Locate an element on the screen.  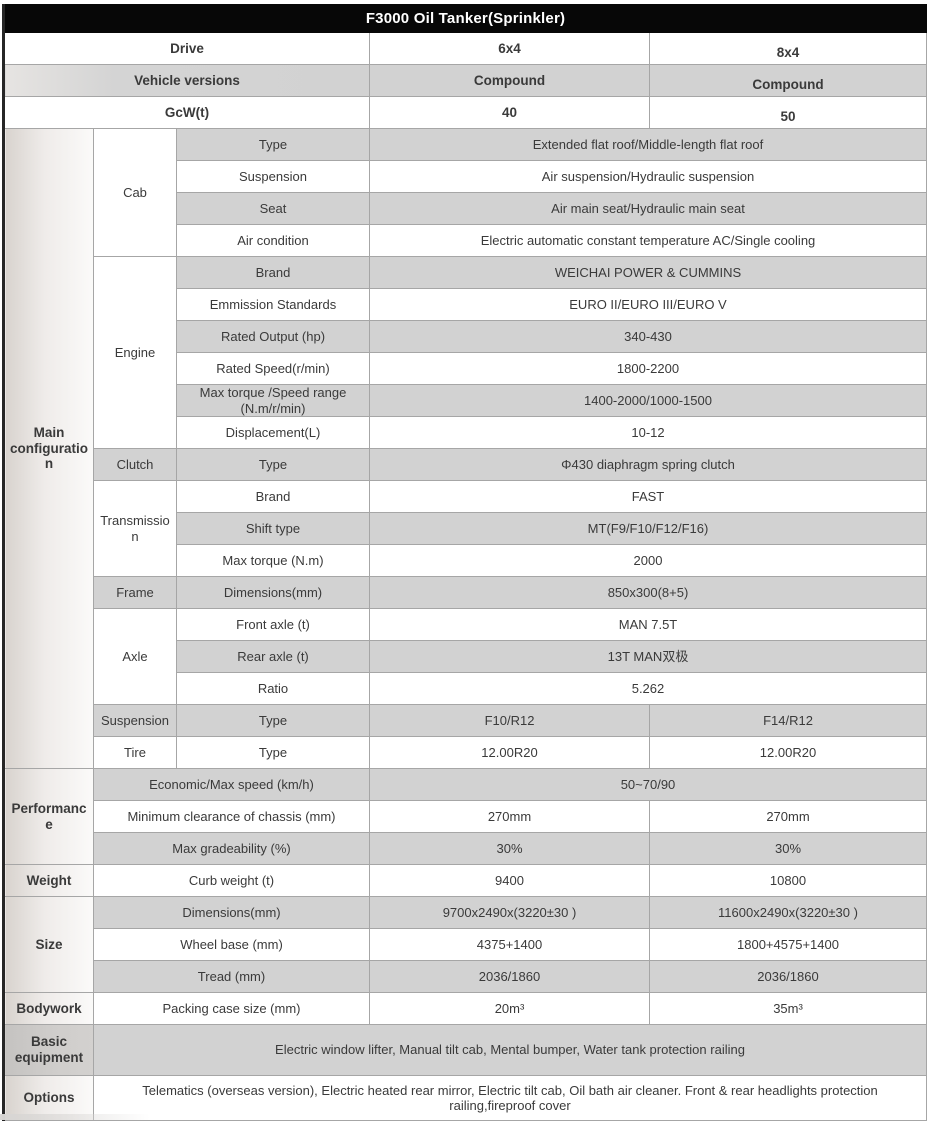
table-row: Tread (mm) 2036/1860 2036/1860 is located at coordinates (465, 976).